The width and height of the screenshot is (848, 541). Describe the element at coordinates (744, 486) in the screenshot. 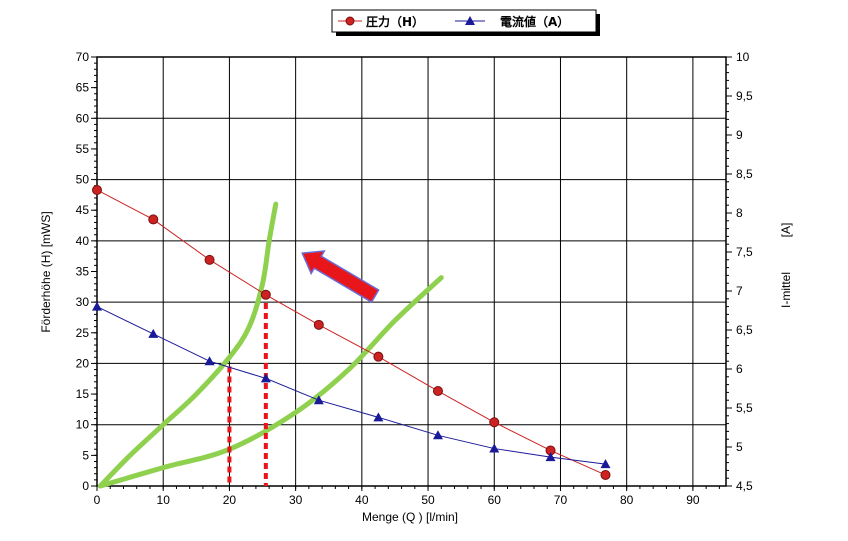

I see `y-right-tick-label: 4,5` at that location.